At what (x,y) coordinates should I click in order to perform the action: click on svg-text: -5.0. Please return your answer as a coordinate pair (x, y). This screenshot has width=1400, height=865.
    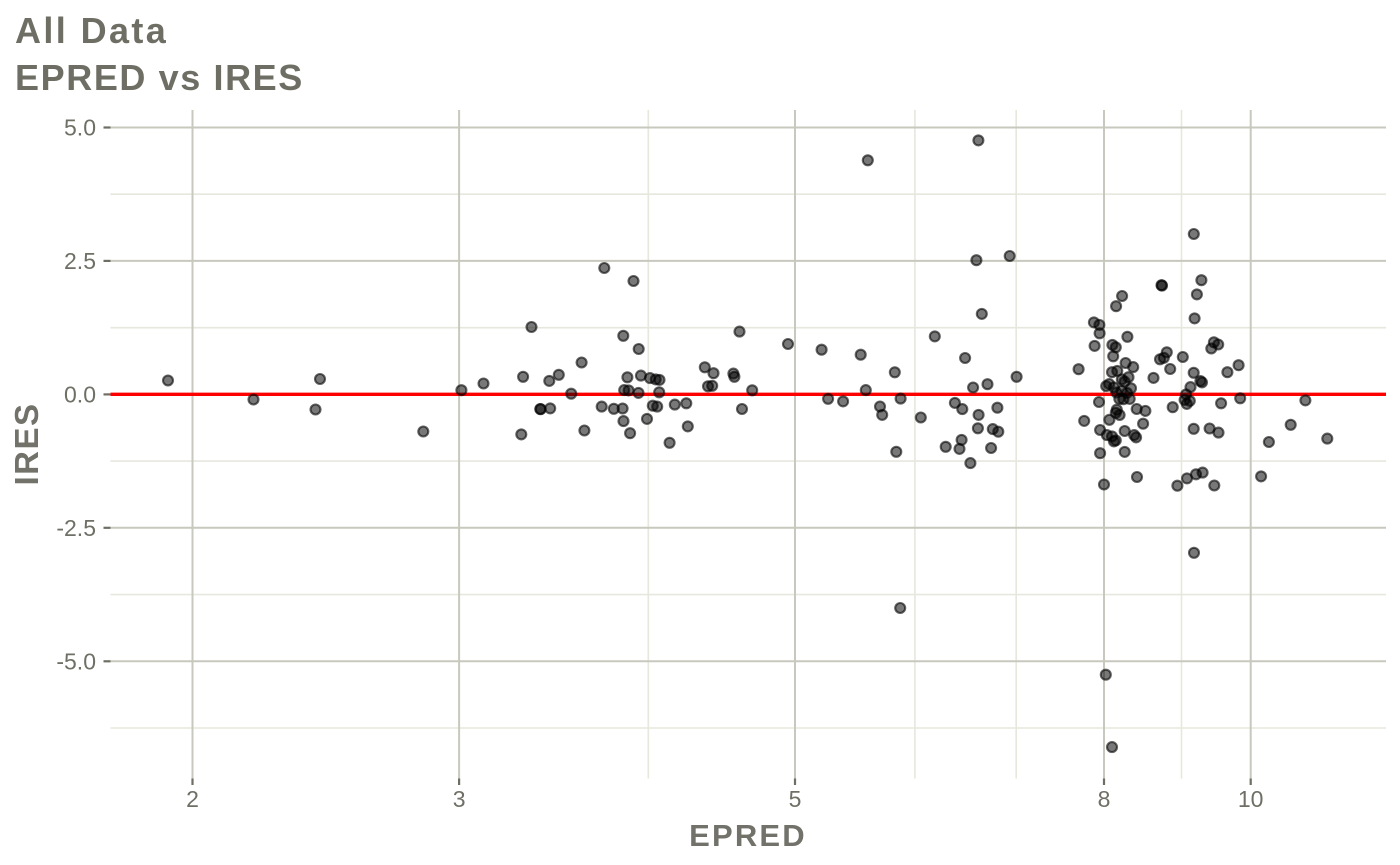
    Looking at the image, I should click on (76, 661).